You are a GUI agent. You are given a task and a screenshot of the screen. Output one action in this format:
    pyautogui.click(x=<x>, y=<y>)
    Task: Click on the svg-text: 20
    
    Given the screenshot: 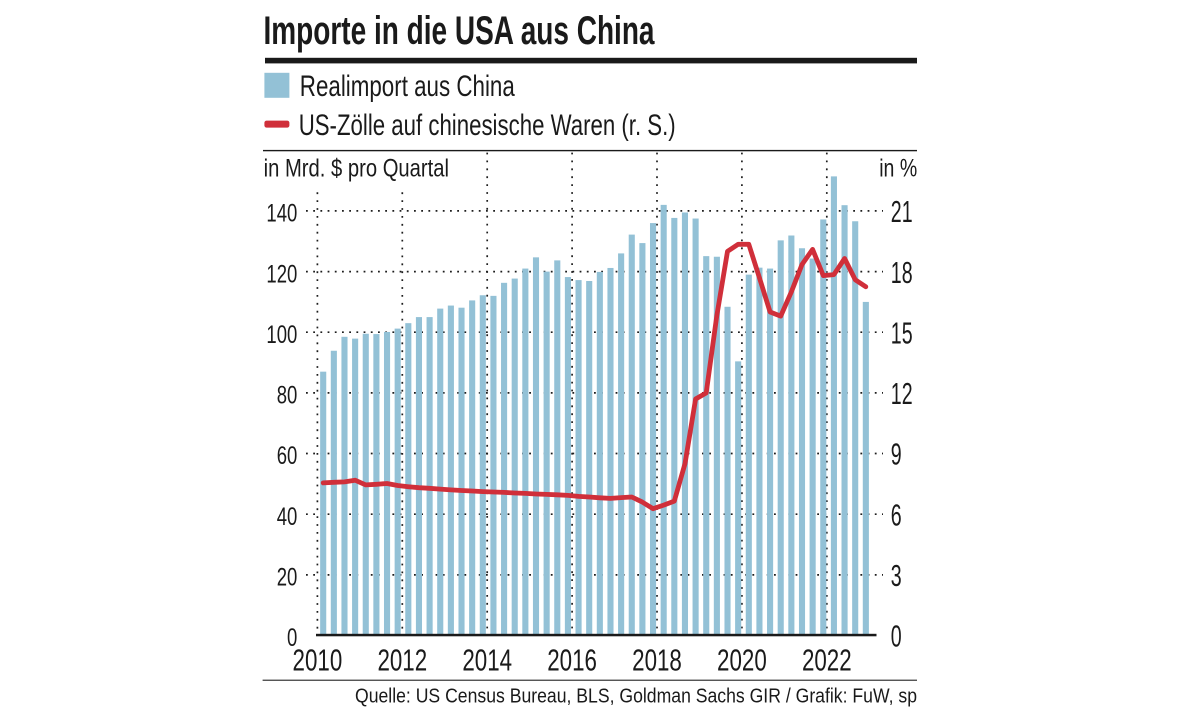 What is the action you would take?
    pyautogui.click(x=287, y=578)
    